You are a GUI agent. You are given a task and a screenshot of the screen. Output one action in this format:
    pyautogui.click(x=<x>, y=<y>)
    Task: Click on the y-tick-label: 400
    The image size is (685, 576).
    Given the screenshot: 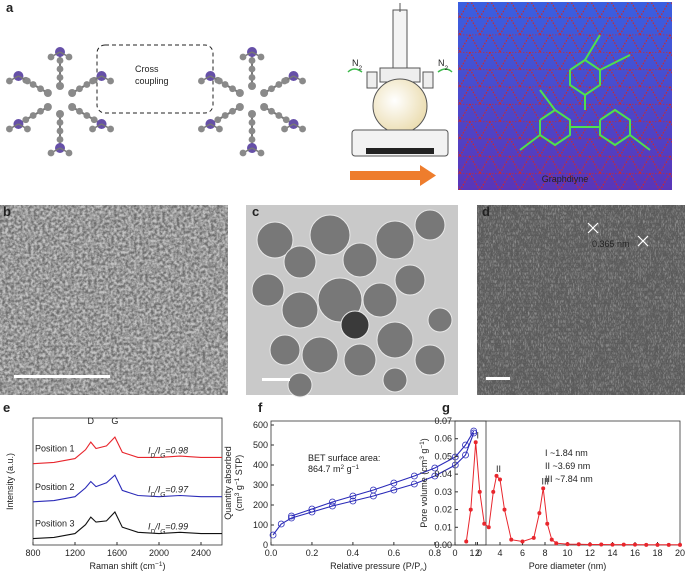 What is the action you would take?
    pyautogui.click(x=260, y=465)
    